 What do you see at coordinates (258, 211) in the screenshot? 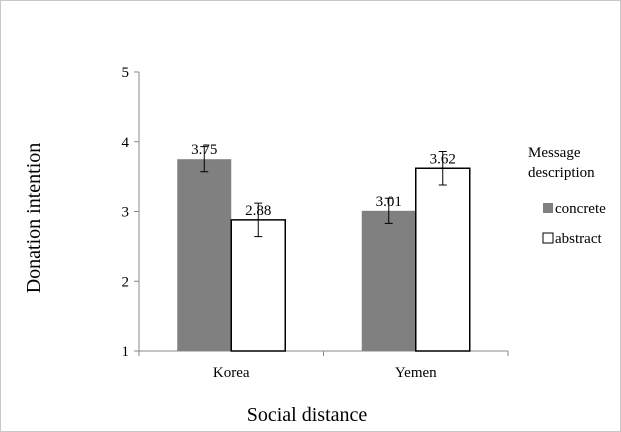
I see `data-label: 2.88` at bounding box center [258, 211].